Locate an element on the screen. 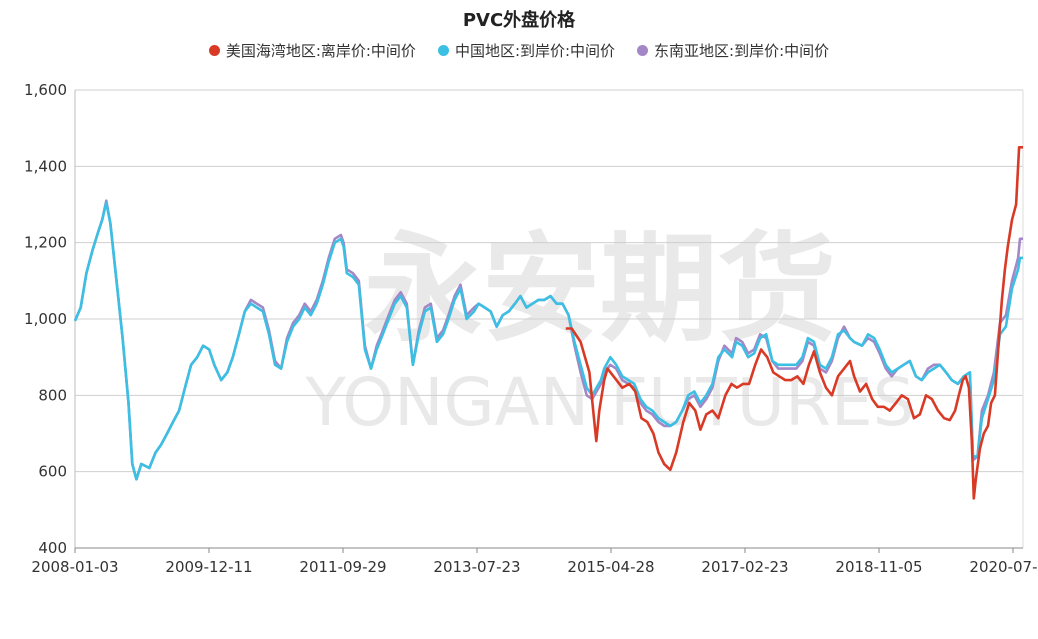 Image resolution: width=1038 pixels, height=639 pixels. legend-label: 中国地区:到岸价:中间价 is located at coordinates (535, 51).